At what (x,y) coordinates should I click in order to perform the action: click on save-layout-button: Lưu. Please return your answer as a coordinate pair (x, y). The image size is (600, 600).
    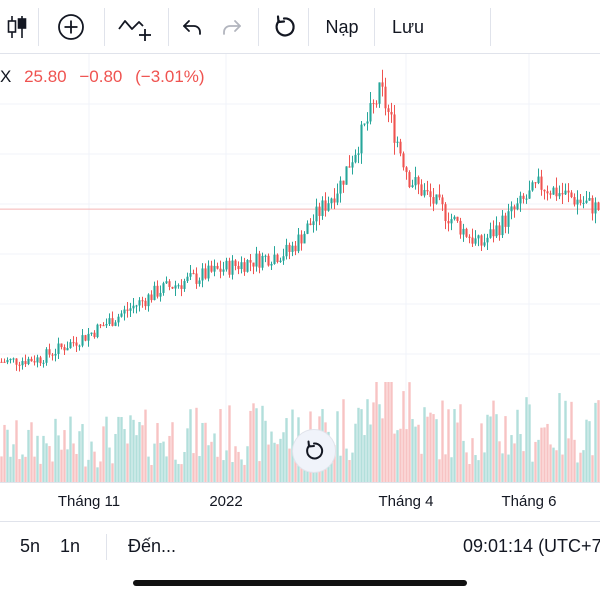
    Looking at the image, I should click on (408, 26).